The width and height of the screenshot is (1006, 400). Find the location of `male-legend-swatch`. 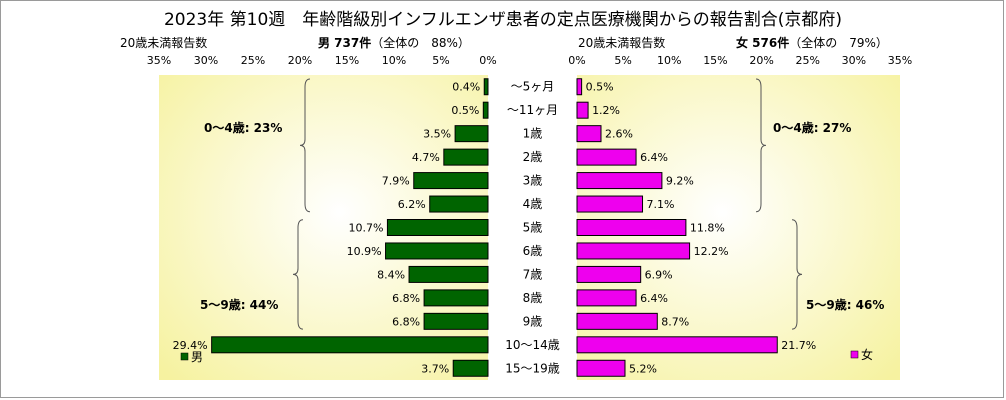

male-legend-swatch is located at coordinates (184, 356).